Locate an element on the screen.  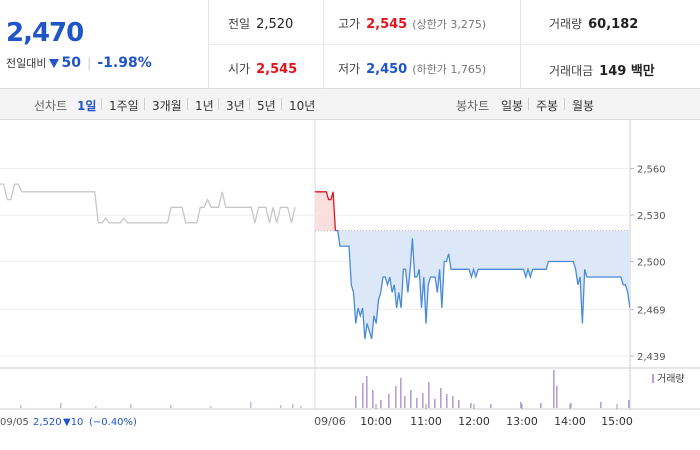
prev-day-line is located at coordinates (148, 203).